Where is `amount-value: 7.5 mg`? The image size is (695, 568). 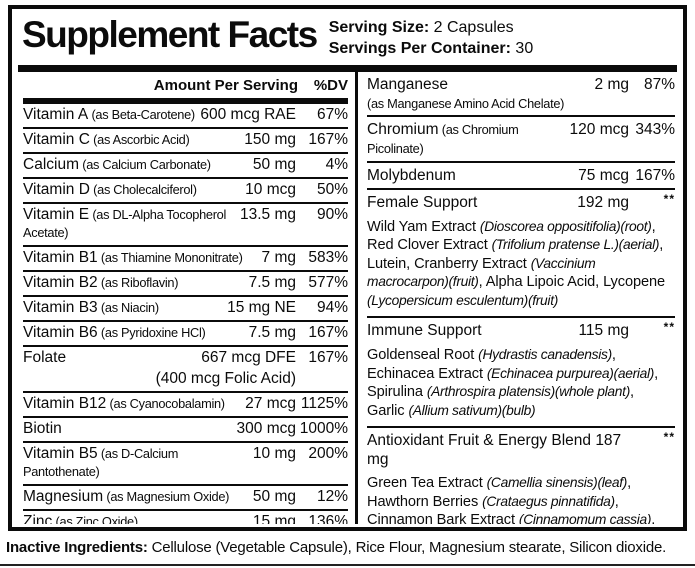 amount-value: 7.5 mg is located at coordinates (272, 333).